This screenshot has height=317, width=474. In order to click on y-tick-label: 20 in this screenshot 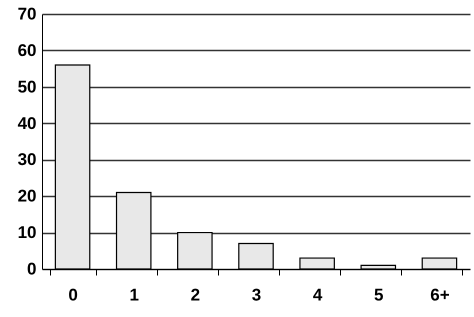, I will do `click(27, 196)`.